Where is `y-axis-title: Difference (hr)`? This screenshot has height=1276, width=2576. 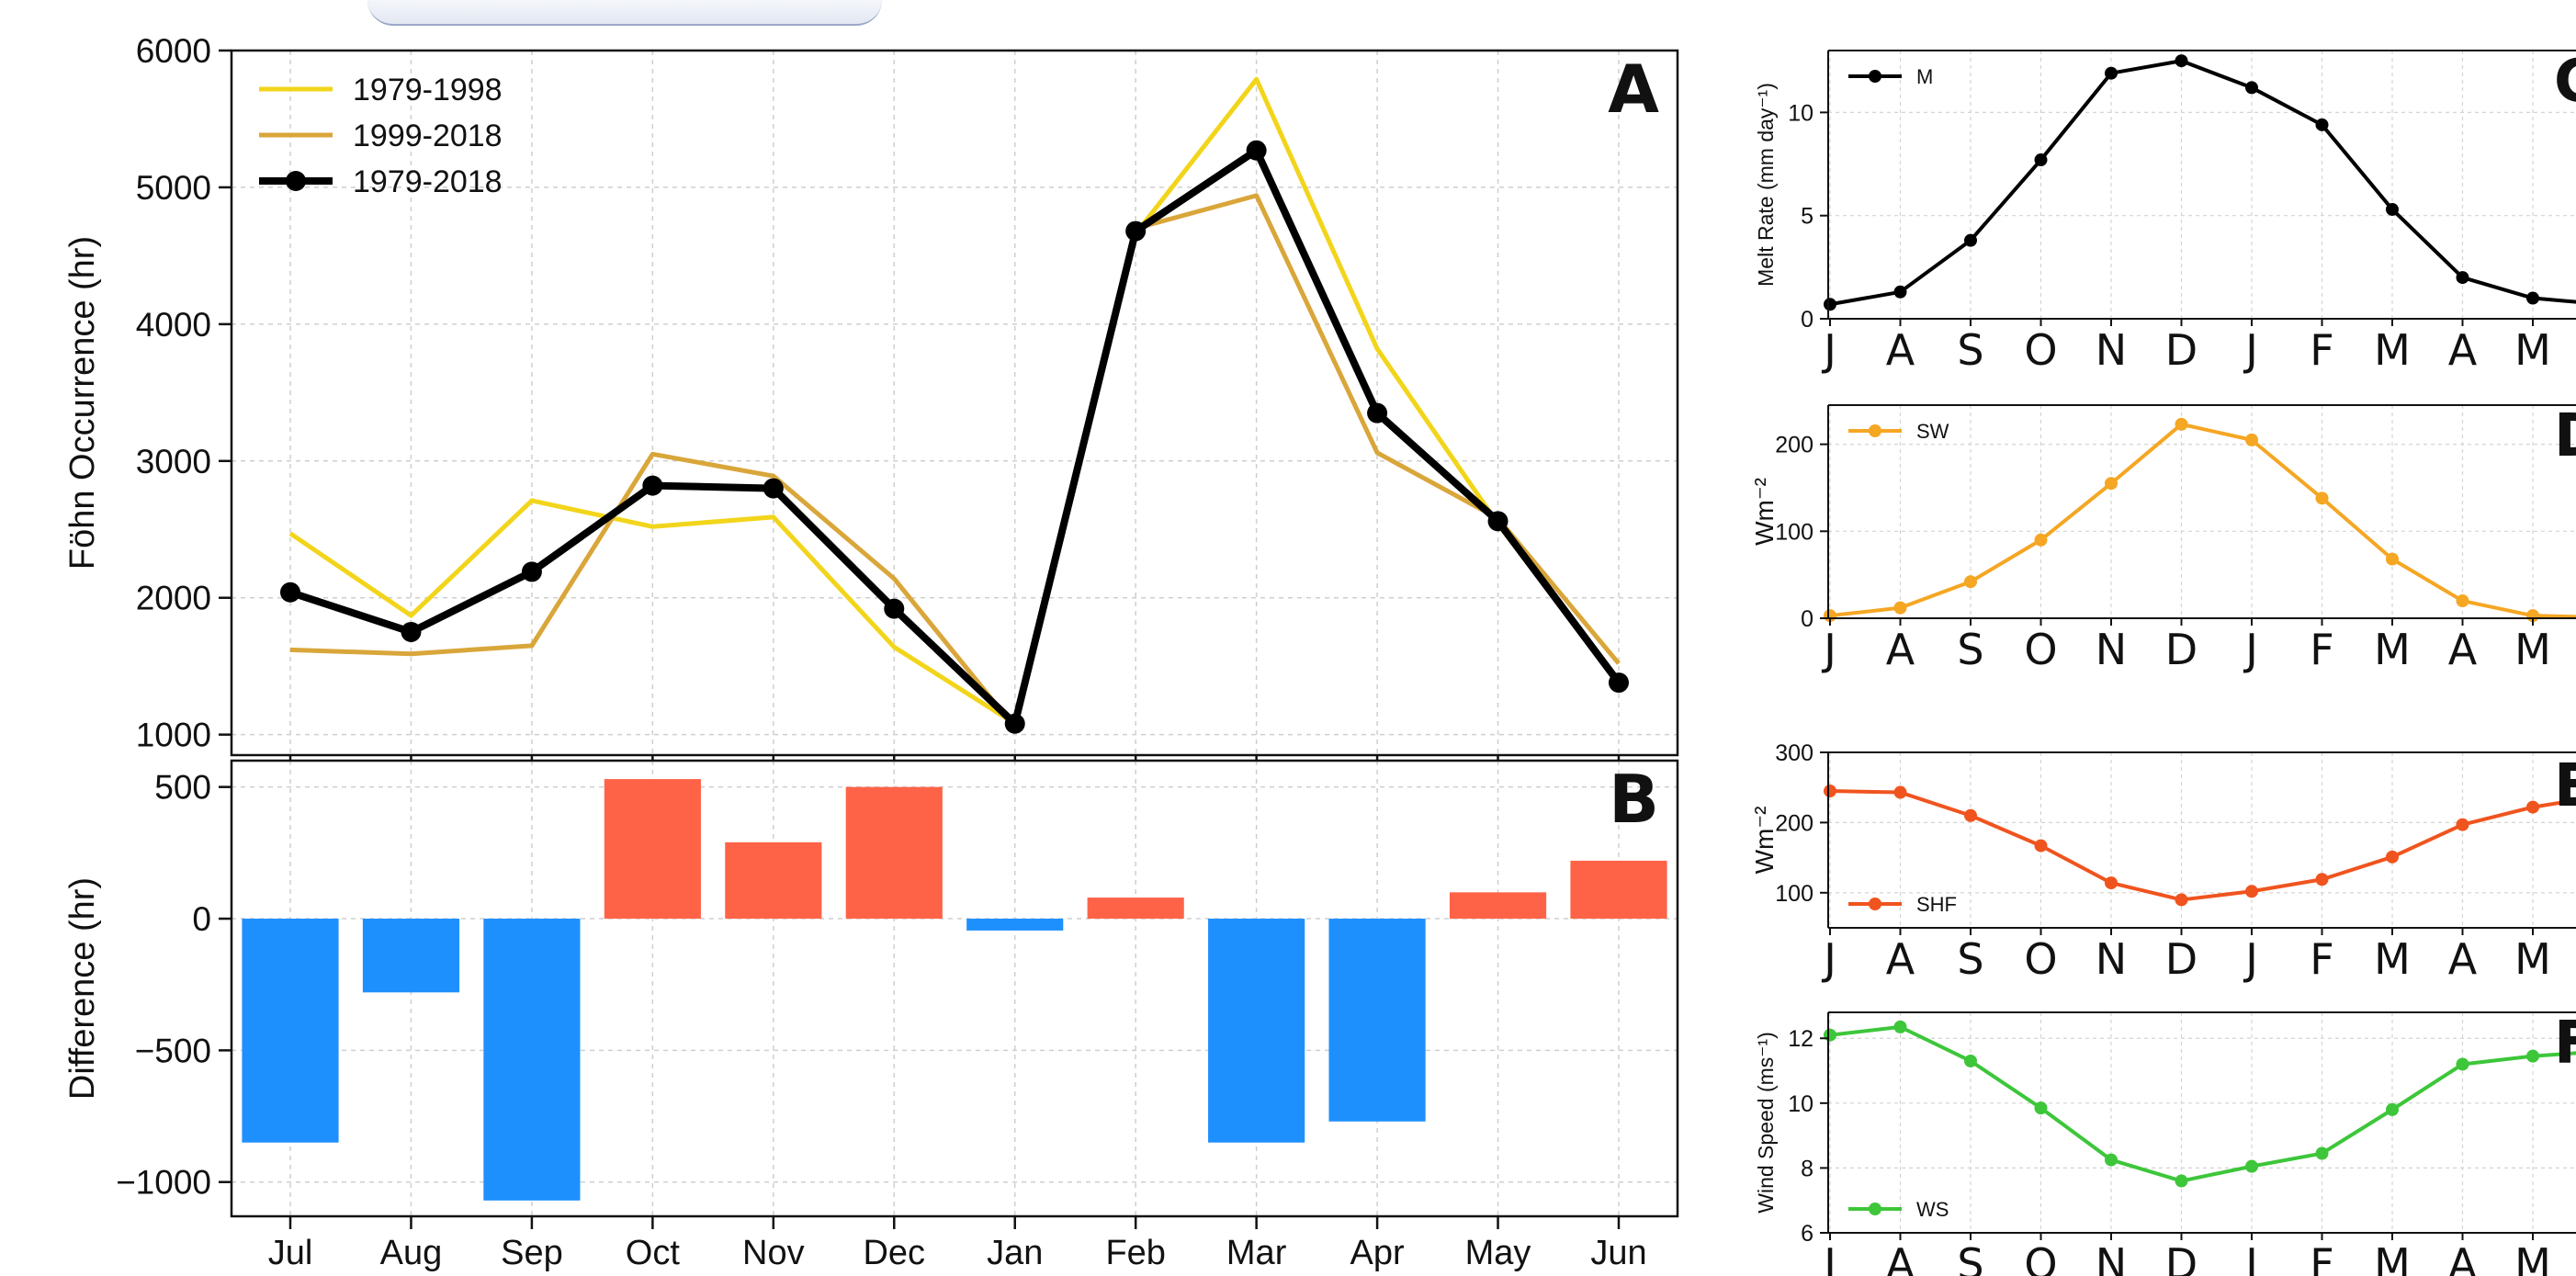 y-axis-title: Difference (hr) is located at coordinates (82, 988).